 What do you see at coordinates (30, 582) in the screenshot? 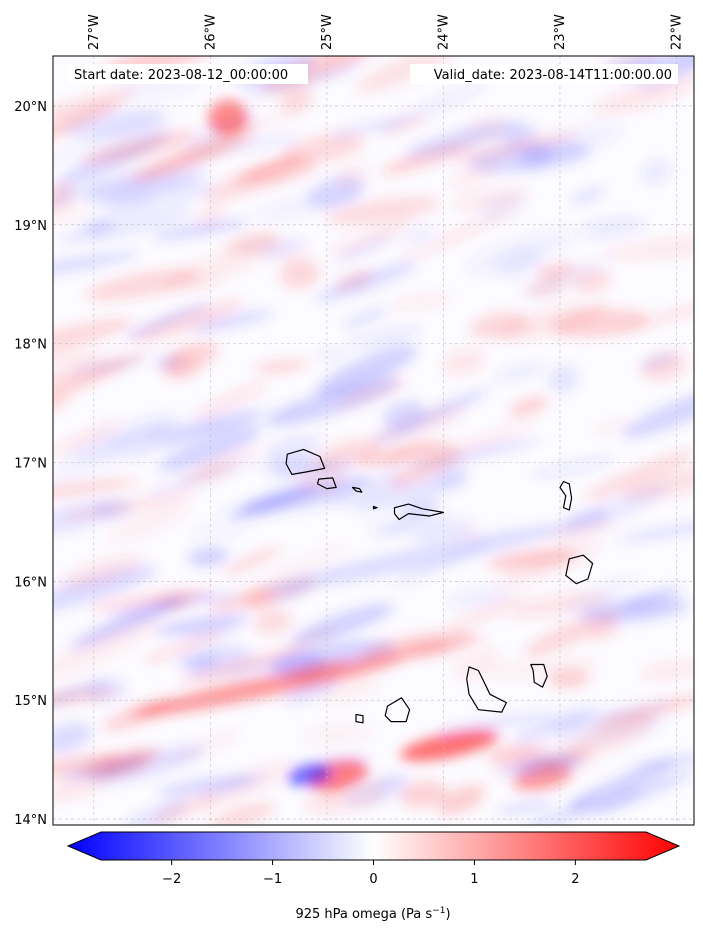
I see `lat-tick-label: 16°N` at bounding box center [30, 582].